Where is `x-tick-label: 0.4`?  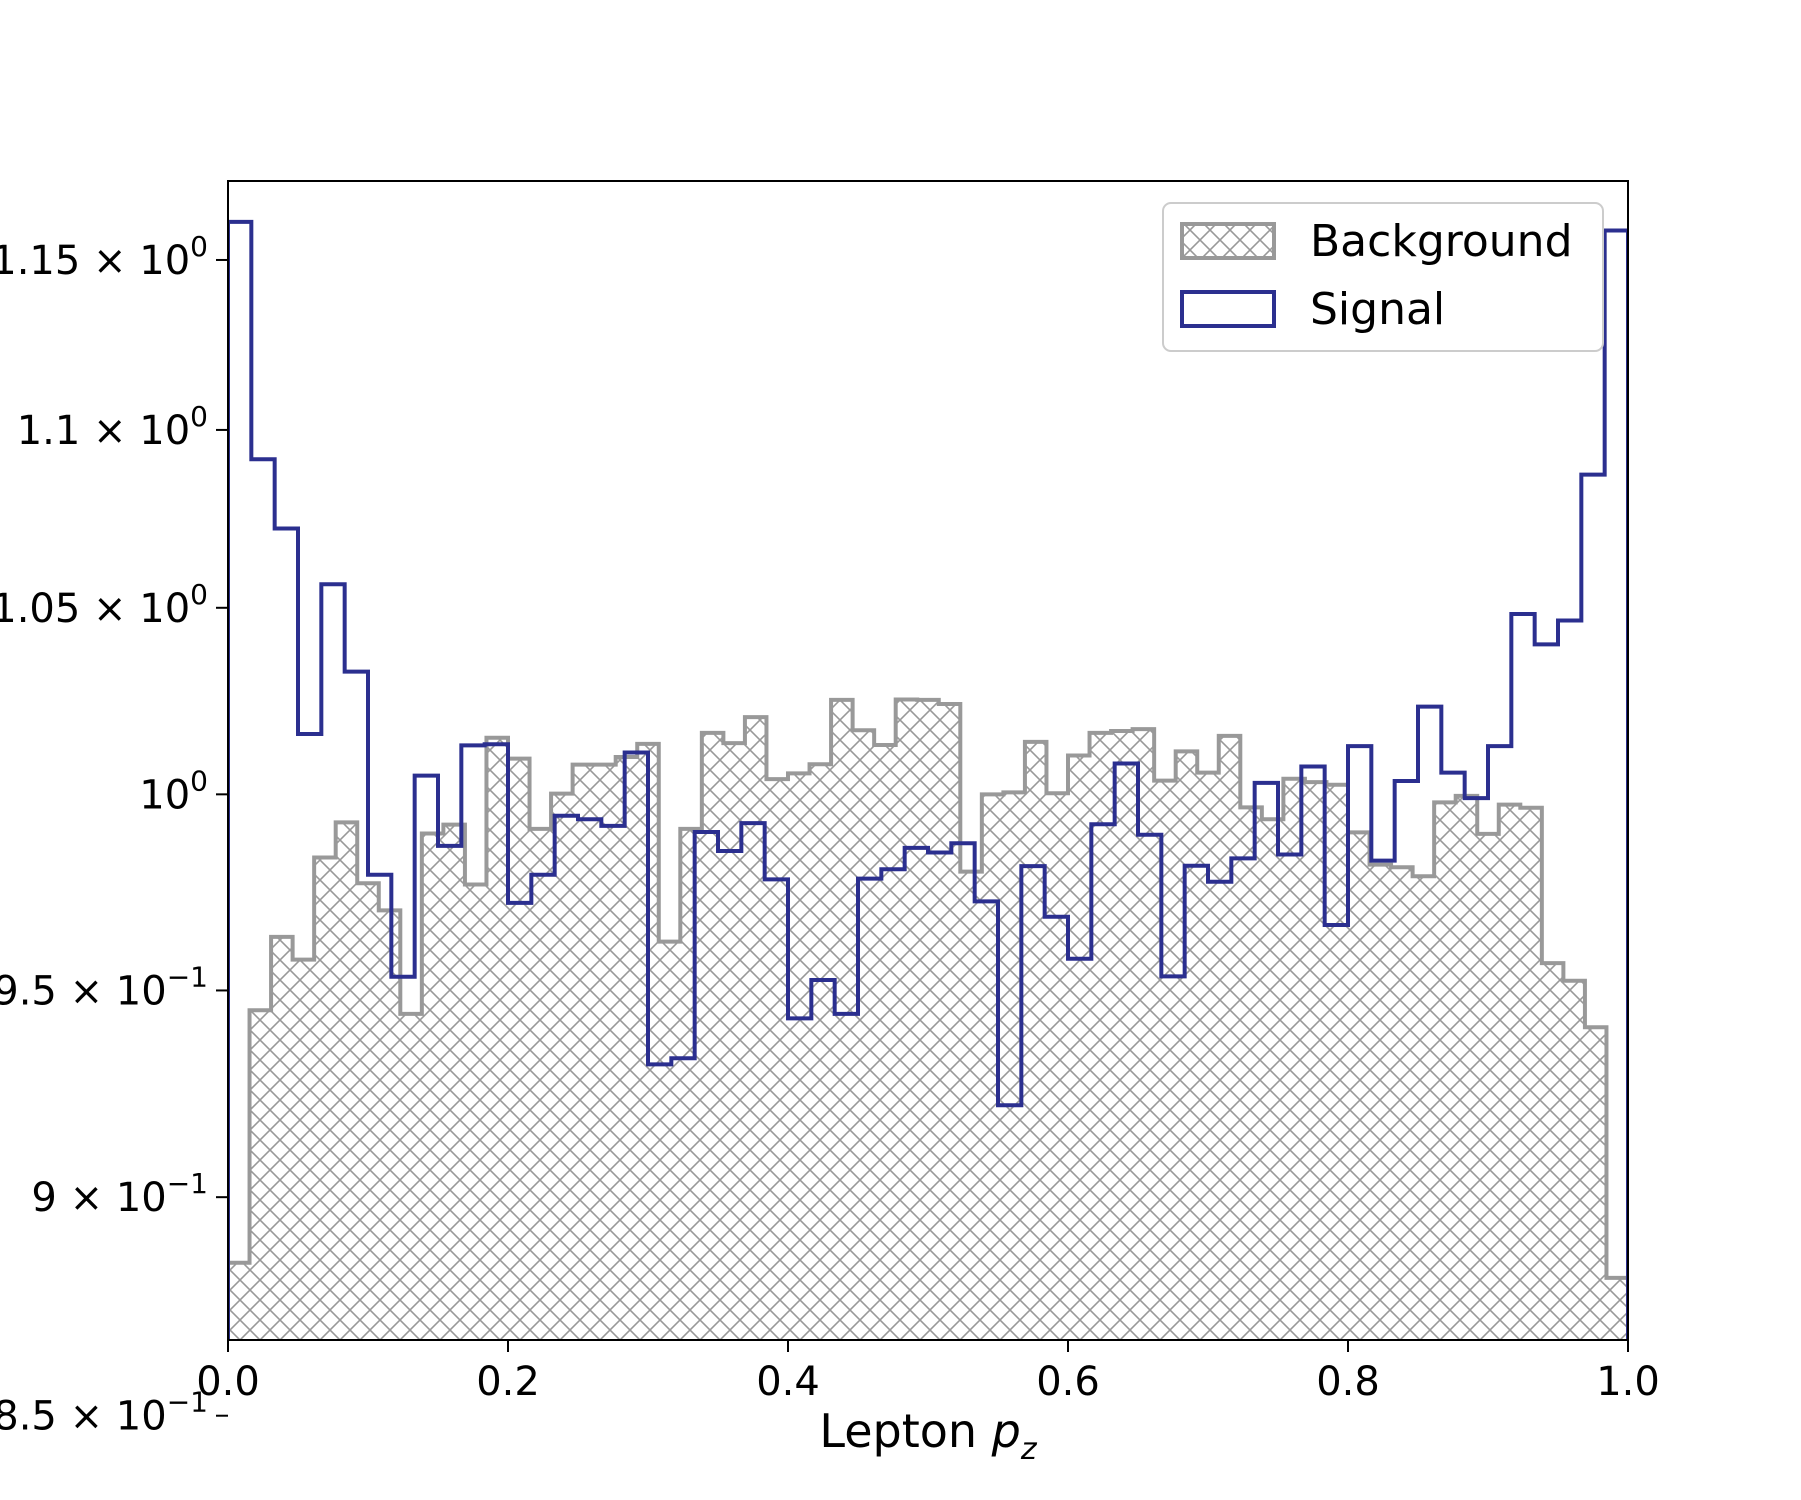 x-tick-label: 0.4 is located at coordinates (788, 1382).